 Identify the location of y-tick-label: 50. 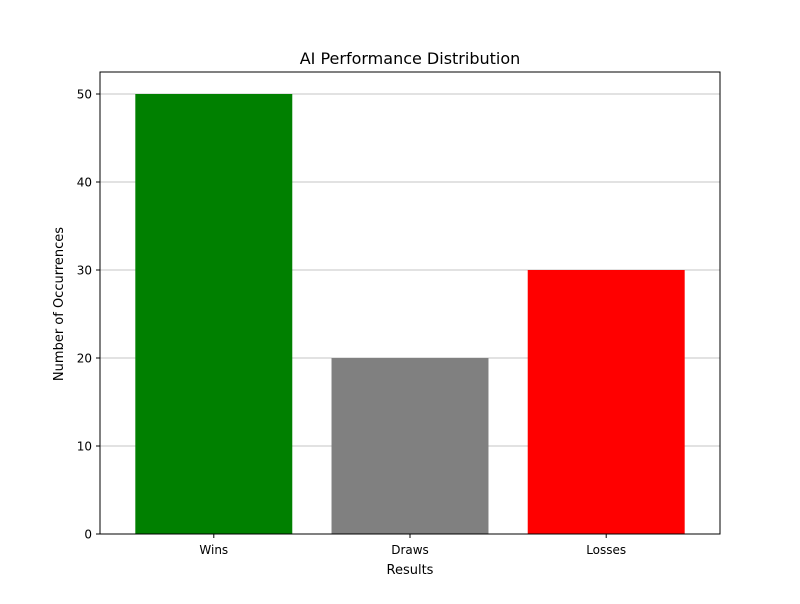
(84, 95).